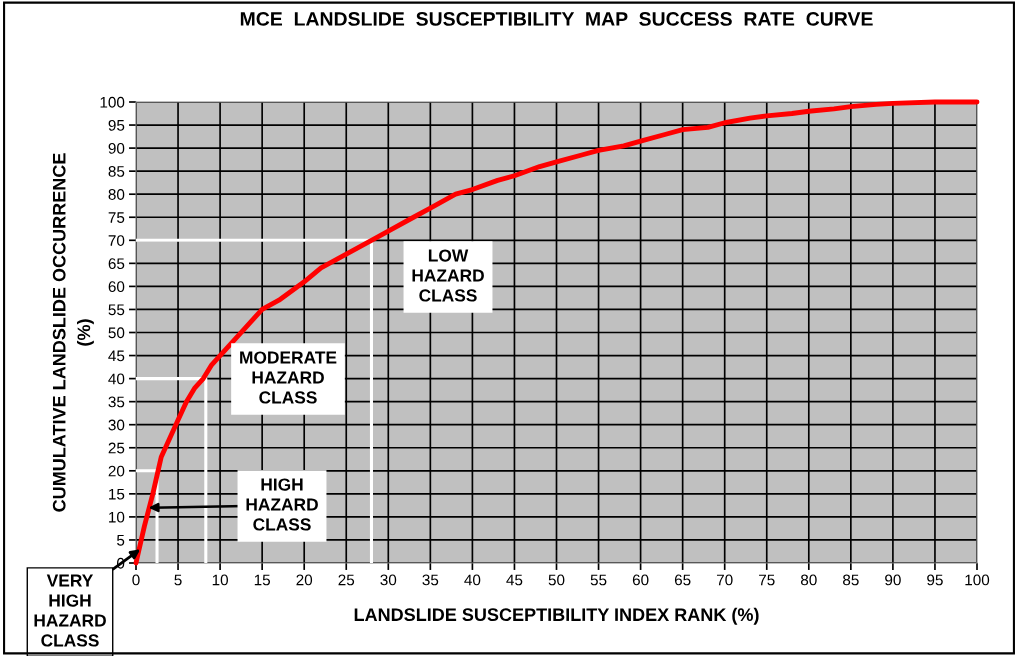 This screenshot has height=656, width=1018. I want to click on x-tick-label: 20, so click(304, 580).